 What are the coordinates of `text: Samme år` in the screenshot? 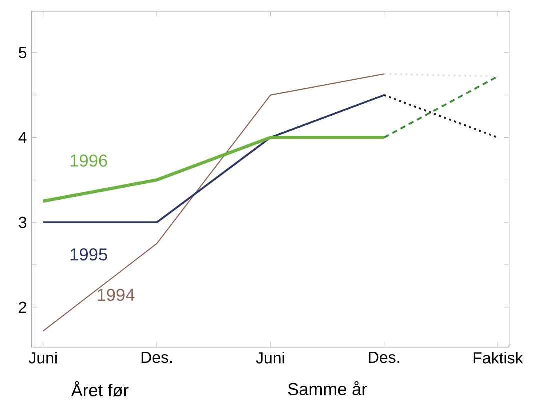 It's located at (328, 388).